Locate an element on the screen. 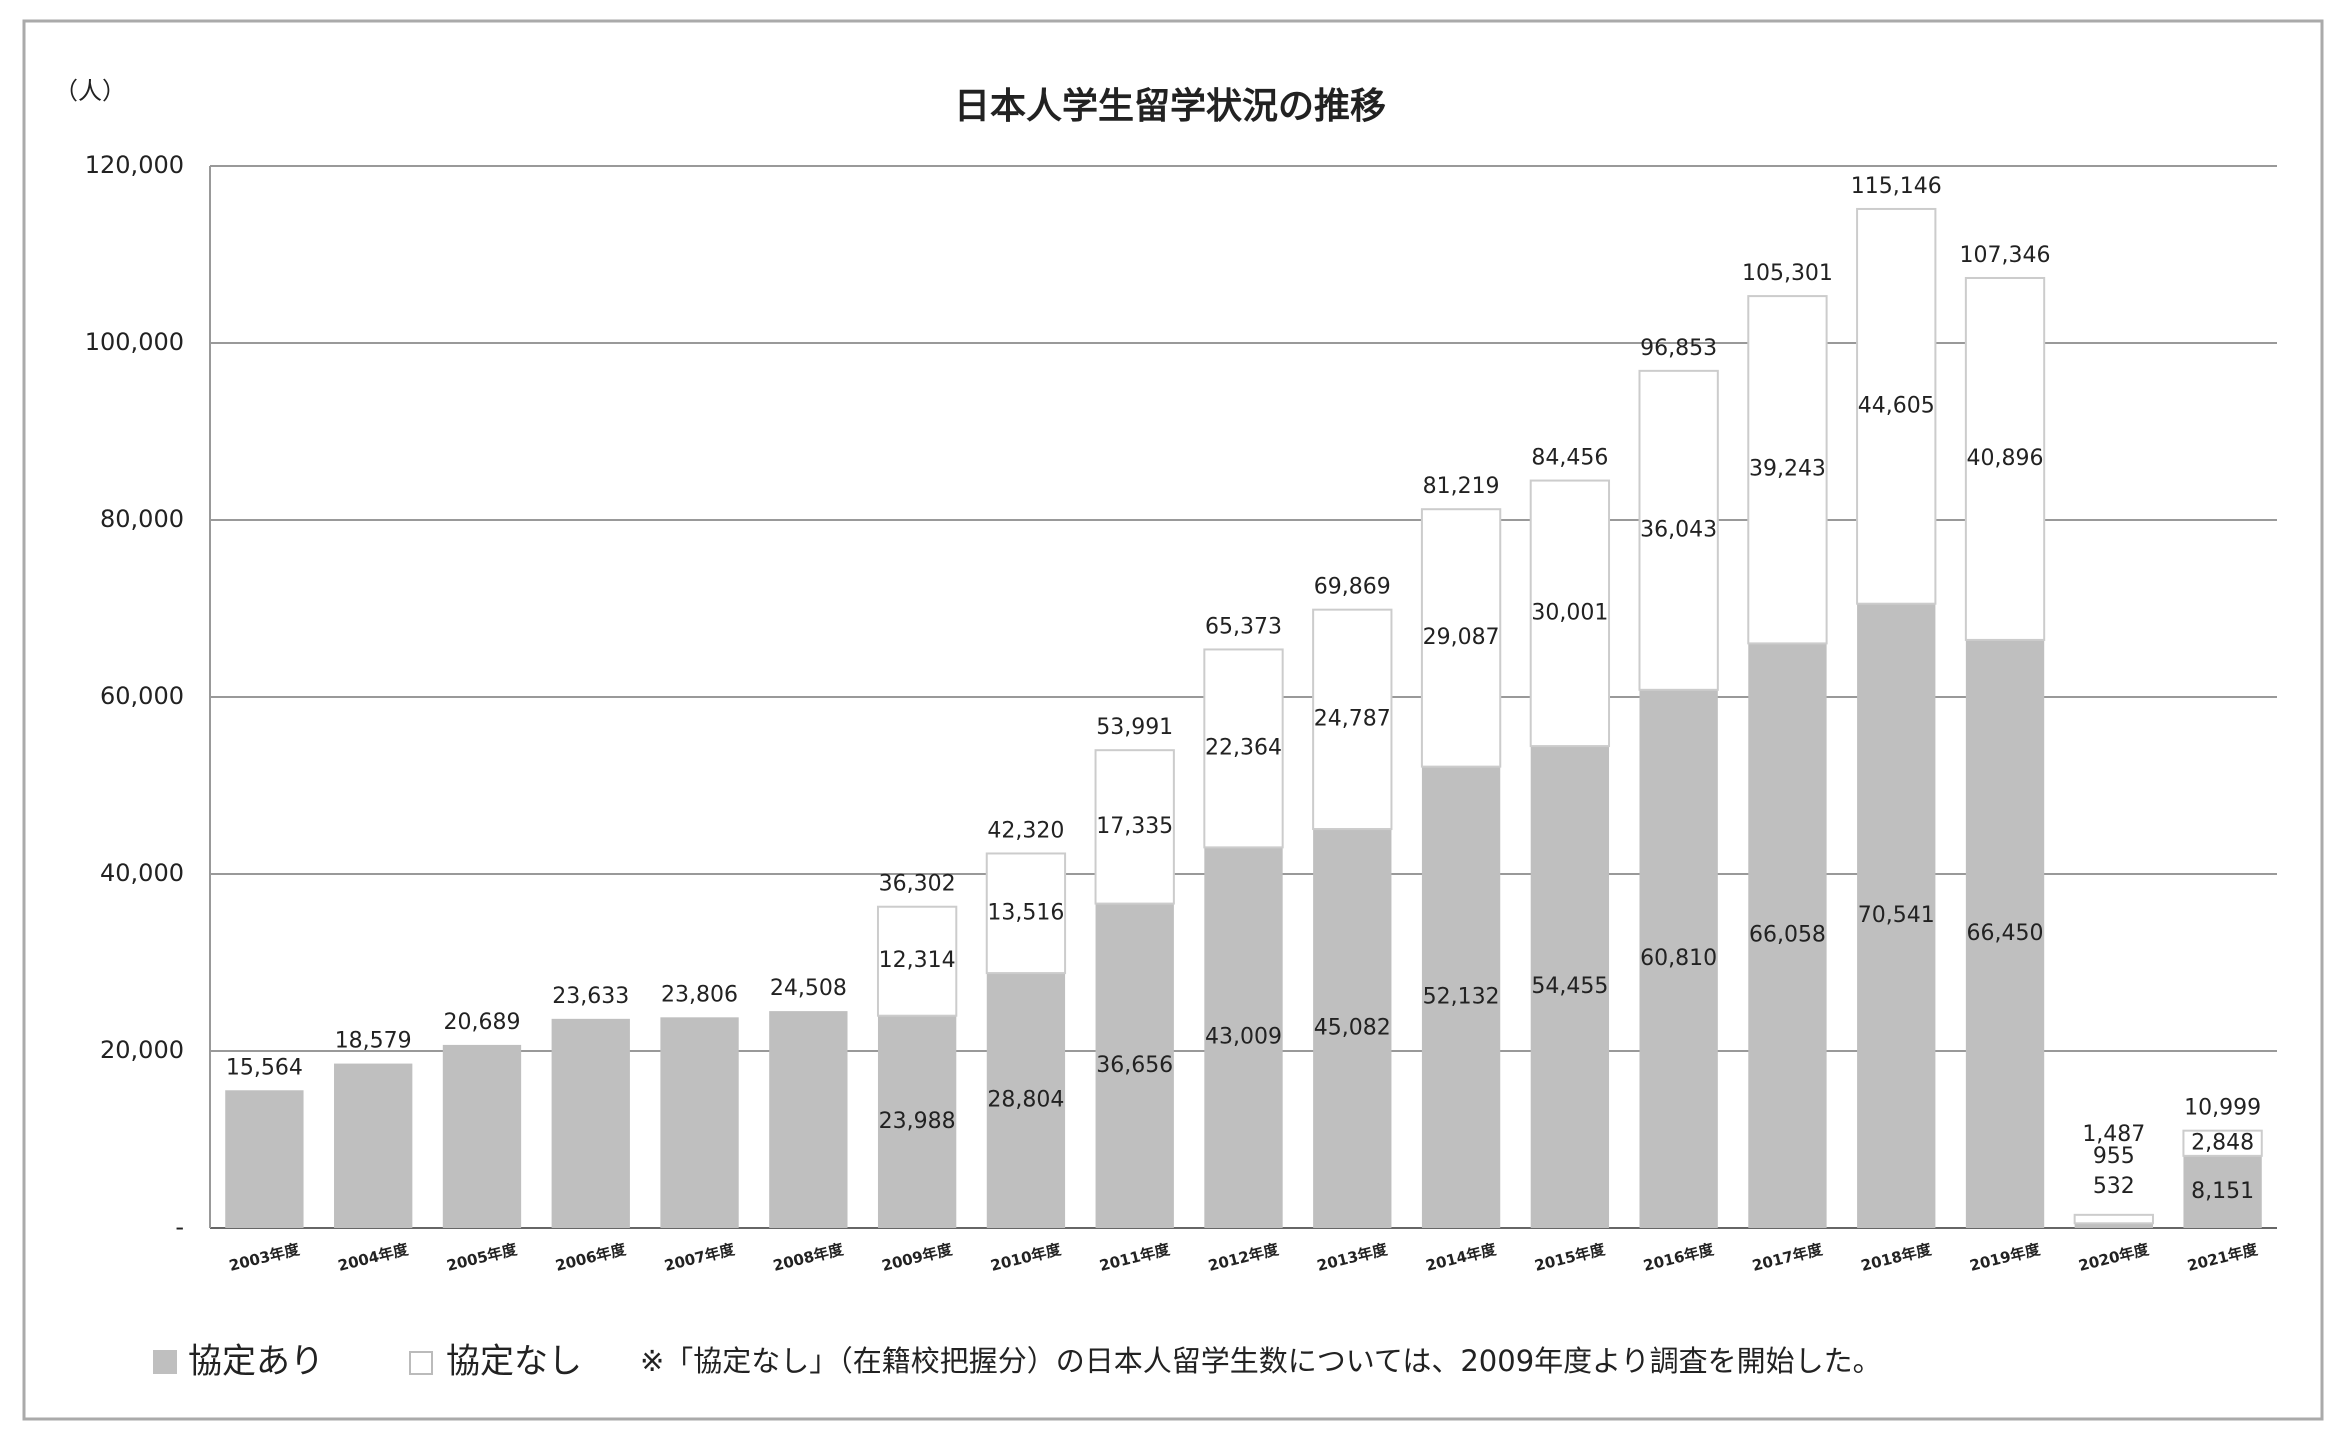 The image size is (2344, 1446). value-label: 54,455 is located at coordinates (1569, 986).